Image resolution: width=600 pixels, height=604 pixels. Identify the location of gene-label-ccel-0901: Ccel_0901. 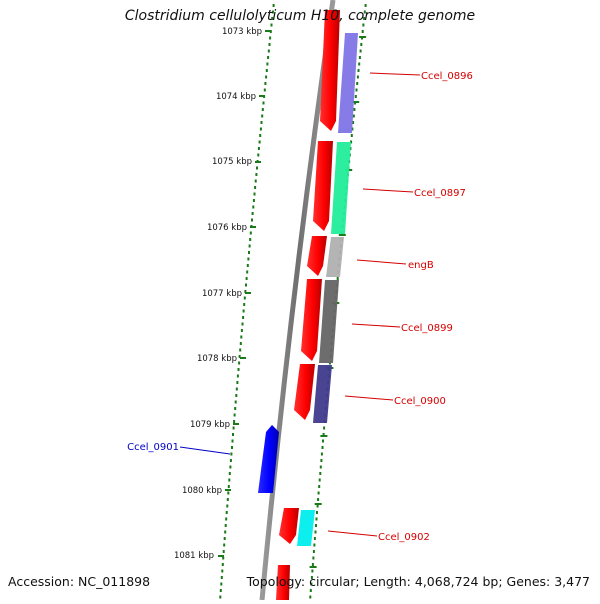
(153, 447).